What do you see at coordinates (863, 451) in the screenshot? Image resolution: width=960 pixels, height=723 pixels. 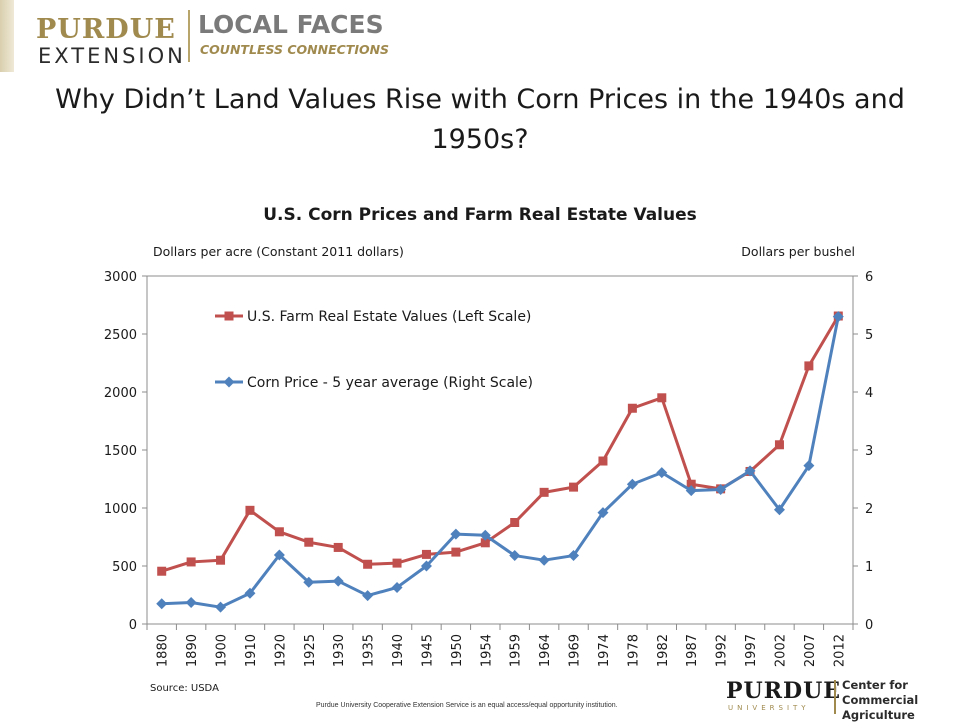 I see `right-axis-ticks: 0 1 2 3 4 5 6` at bounding box center [863, 451].